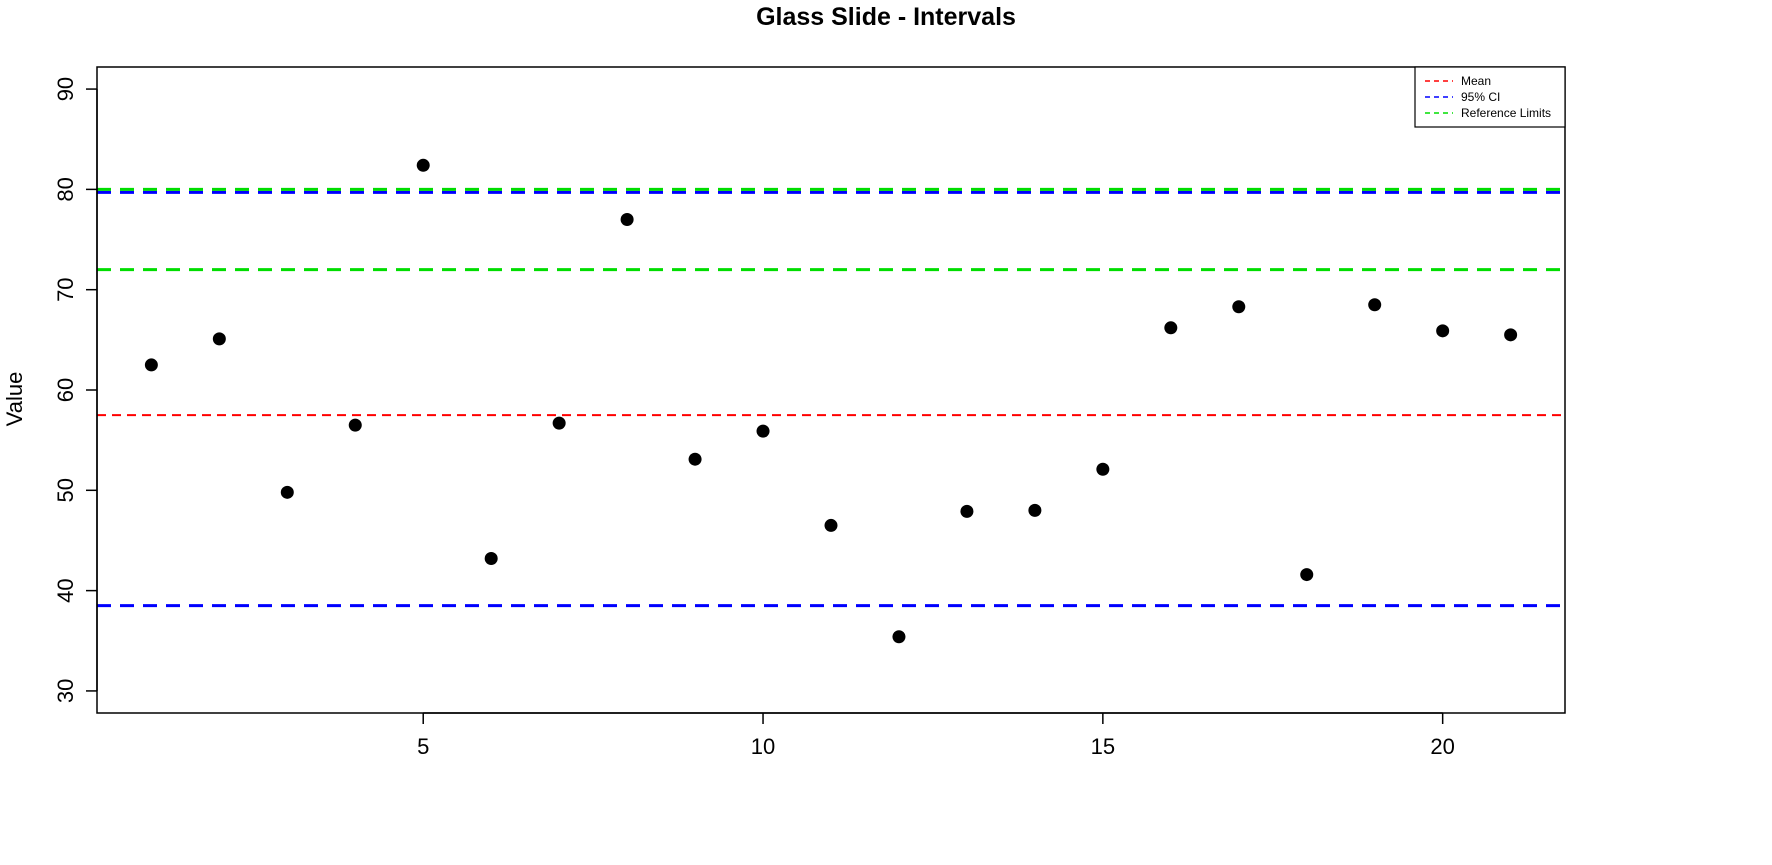  Describe the element at coordinates (763, 746) in the screenshot. I see `x-tick-label: 10` at that location.